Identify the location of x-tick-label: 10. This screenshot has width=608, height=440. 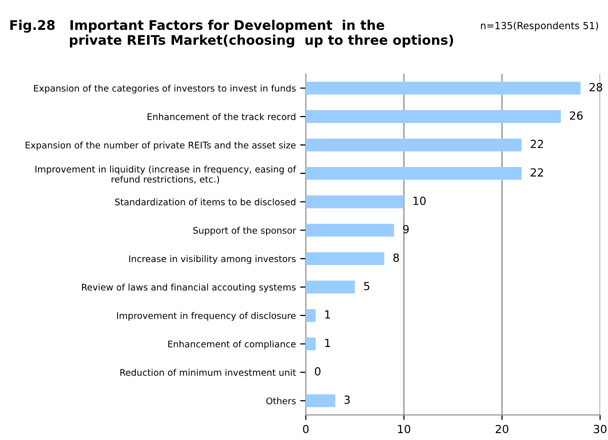
(404, 429).